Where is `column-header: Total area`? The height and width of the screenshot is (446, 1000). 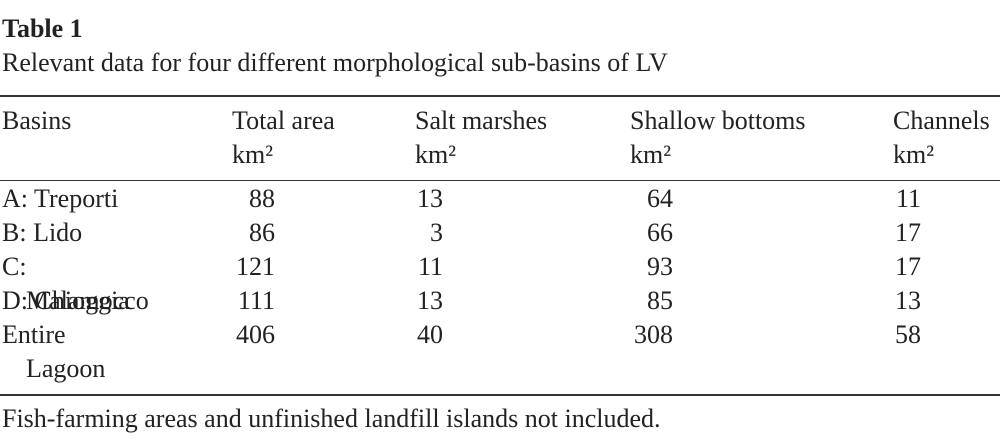 column-header: Total area is located at coordinates (283, 120).